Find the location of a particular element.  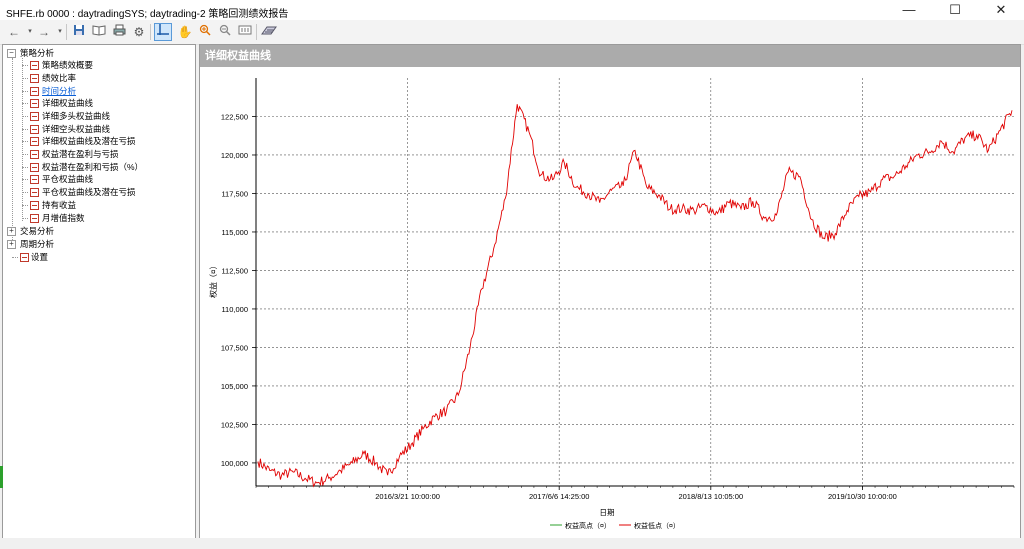

y-tick-label: 105,000 is located at coordinates (234, 386).